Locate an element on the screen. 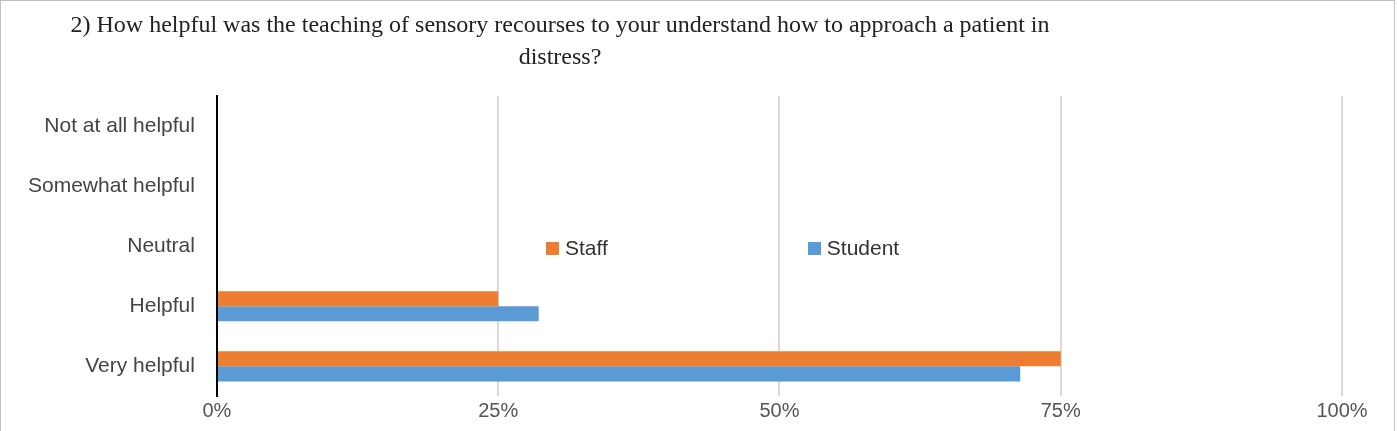 The width and height of the screenshot is (1397, 431). y-tick-label: Somewhat helpful is located at coordinates (111, 184).